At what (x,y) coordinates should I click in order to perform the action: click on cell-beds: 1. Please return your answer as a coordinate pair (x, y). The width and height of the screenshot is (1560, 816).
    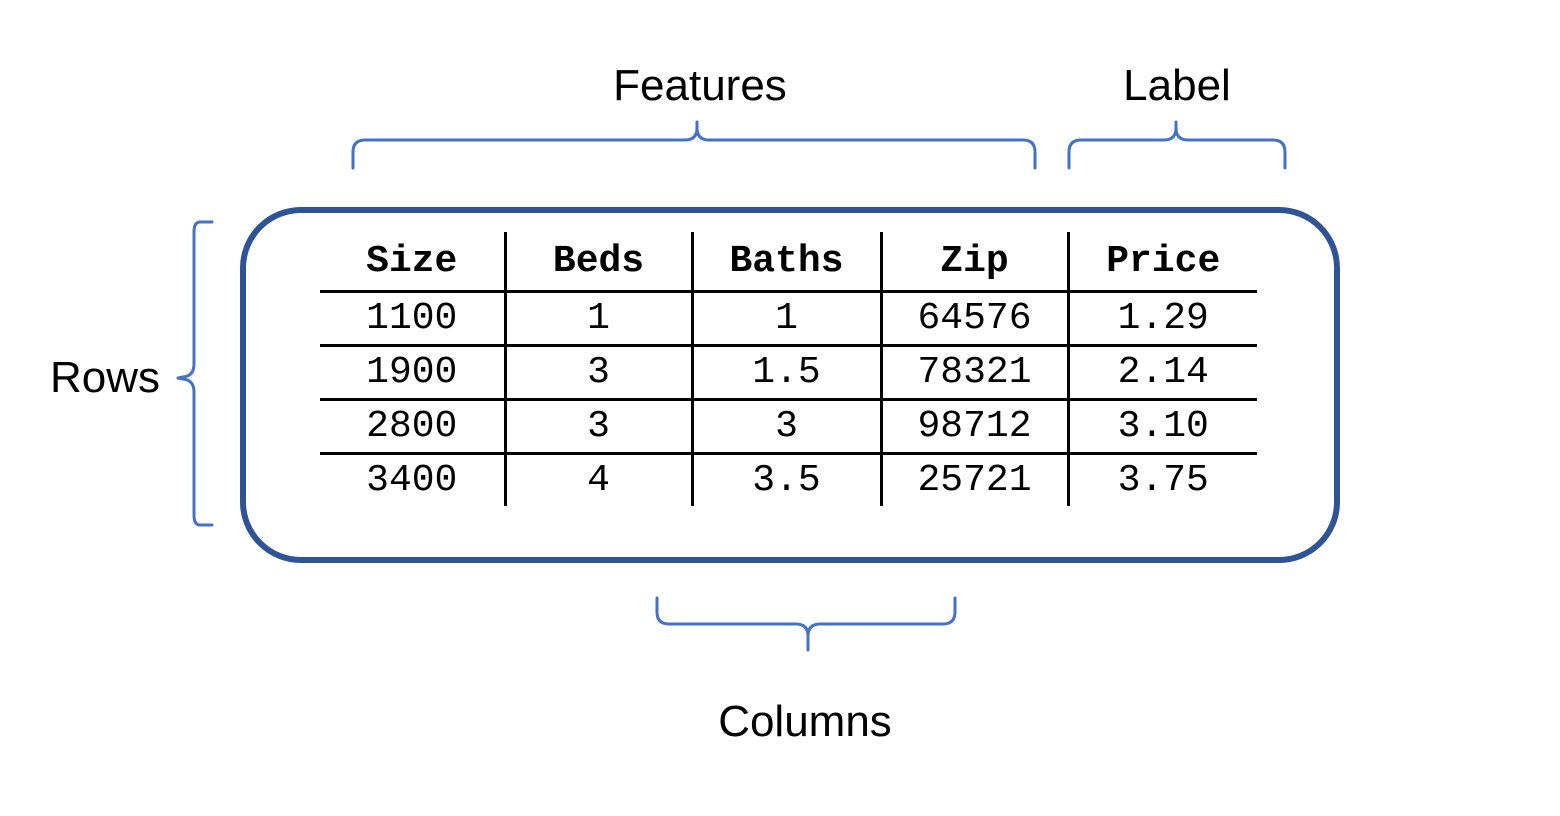
    Looking at the image, I should click on (599, 319).